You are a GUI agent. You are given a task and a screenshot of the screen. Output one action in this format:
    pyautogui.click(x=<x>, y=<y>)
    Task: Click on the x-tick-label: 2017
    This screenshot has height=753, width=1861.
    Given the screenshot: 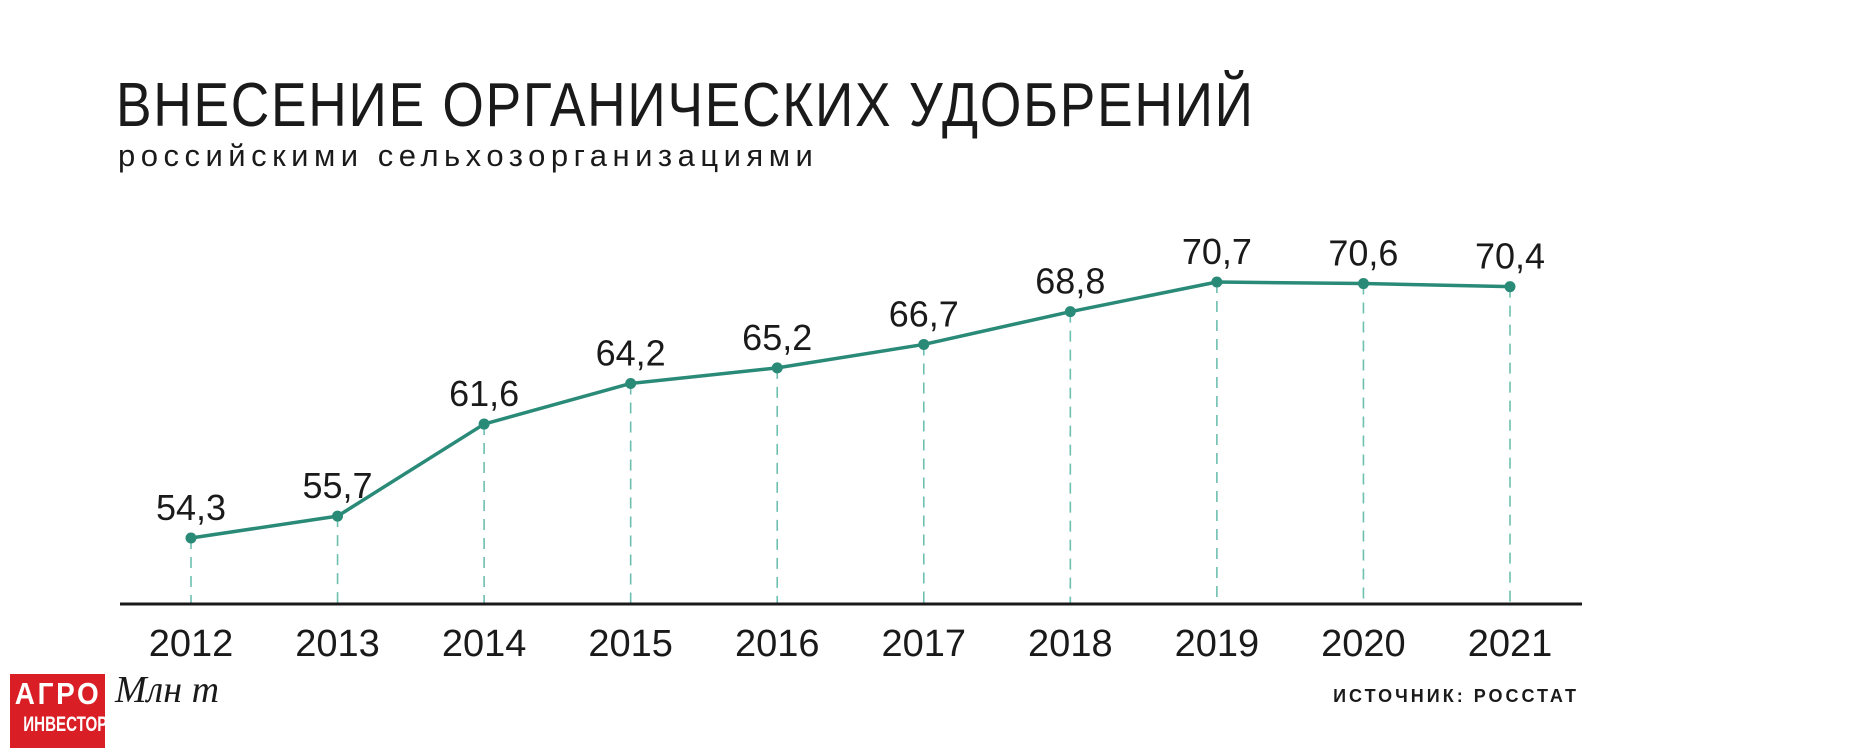 What is the action you would take?
    pyautogui.click(x=924, y=644)
    